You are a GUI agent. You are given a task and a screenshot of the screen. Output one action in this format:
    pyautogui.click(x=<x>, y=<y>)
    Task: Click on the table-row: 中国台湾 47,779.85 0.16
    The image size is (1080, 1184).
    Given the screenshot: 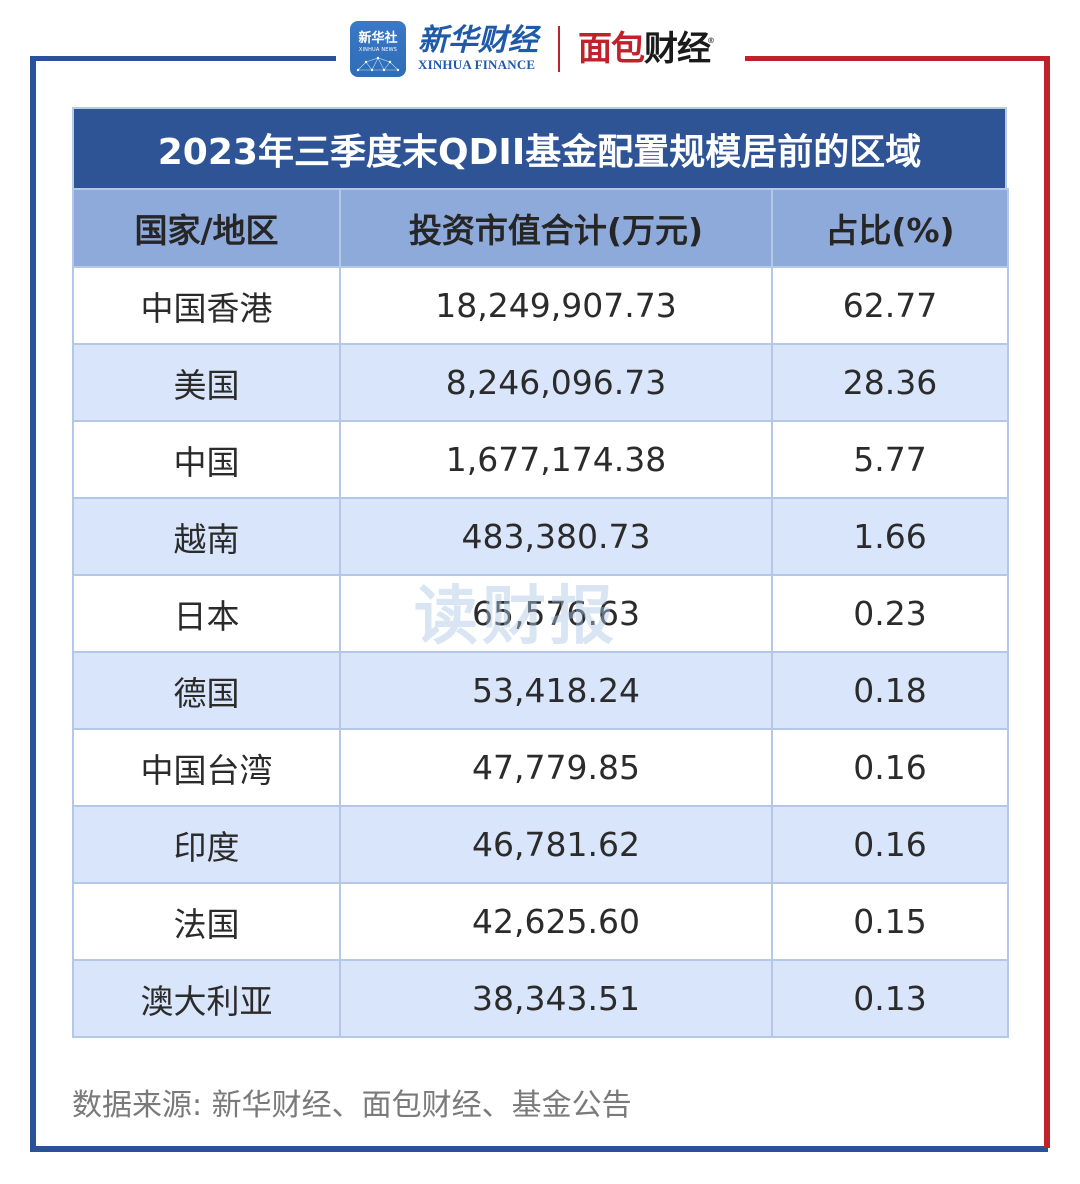 What is the action you would take?
    pyautogui.click(x=540, y=767)
    